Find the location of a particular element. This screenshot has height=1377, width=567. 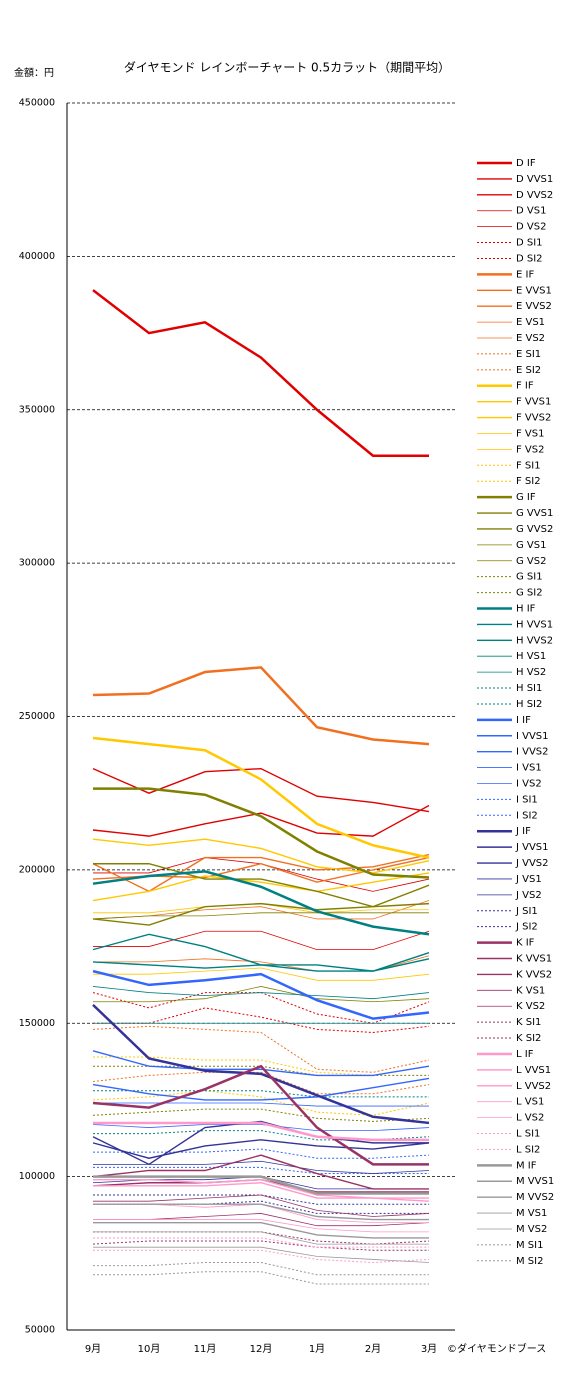

legend-label: F VS1 is located at coordinates (530, 433).